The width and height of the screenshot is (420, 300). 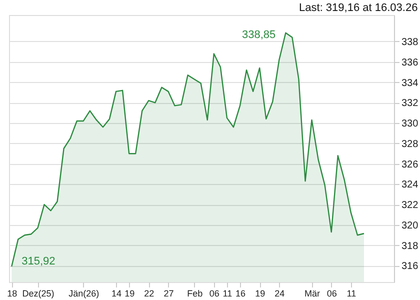 I want to click on y-tick-label: 328, so click(x=410, y=144).